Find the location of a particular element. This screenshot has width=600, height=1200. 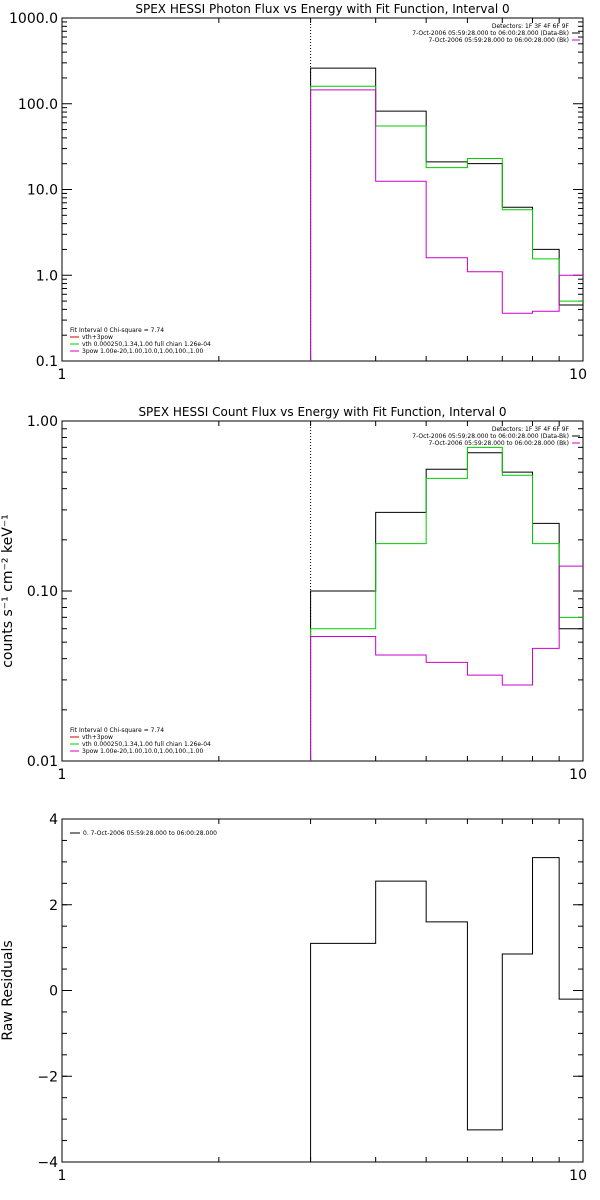

y-tick-label: −2 is located at coordinates (47, 1077).